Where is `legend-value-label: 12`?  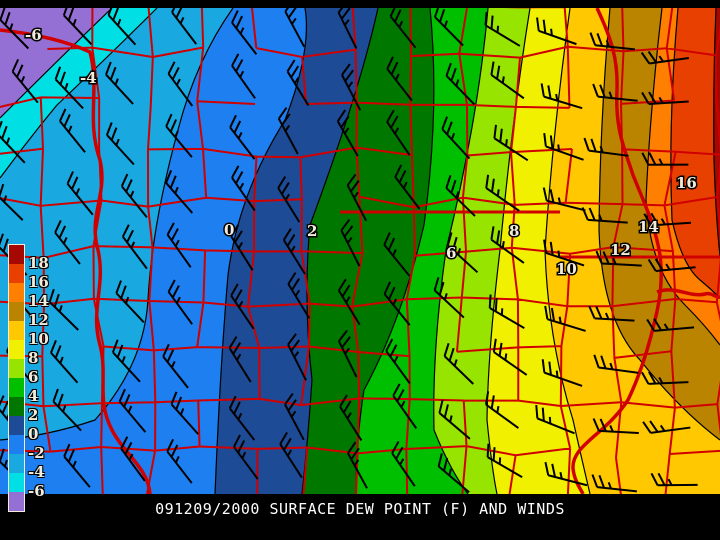 legend-value-label: 12 is located at coordinates (38, 320).